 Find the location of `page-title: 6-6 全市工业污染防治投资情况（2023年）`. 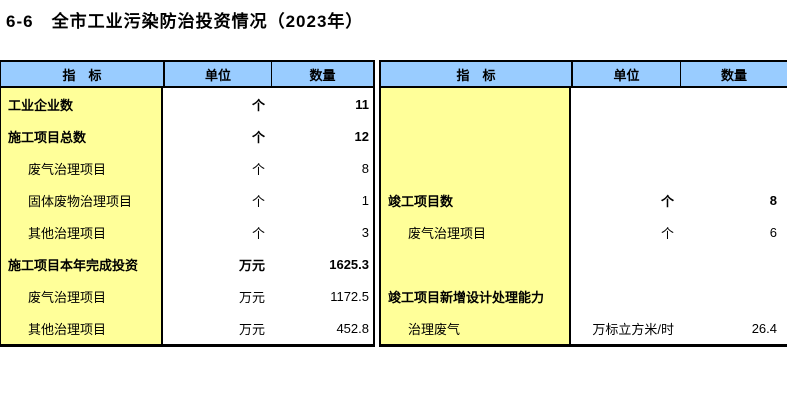

page-title: 6-6 全市工业污染防治投资情况（2023年） is located at coordinates (184, 19).